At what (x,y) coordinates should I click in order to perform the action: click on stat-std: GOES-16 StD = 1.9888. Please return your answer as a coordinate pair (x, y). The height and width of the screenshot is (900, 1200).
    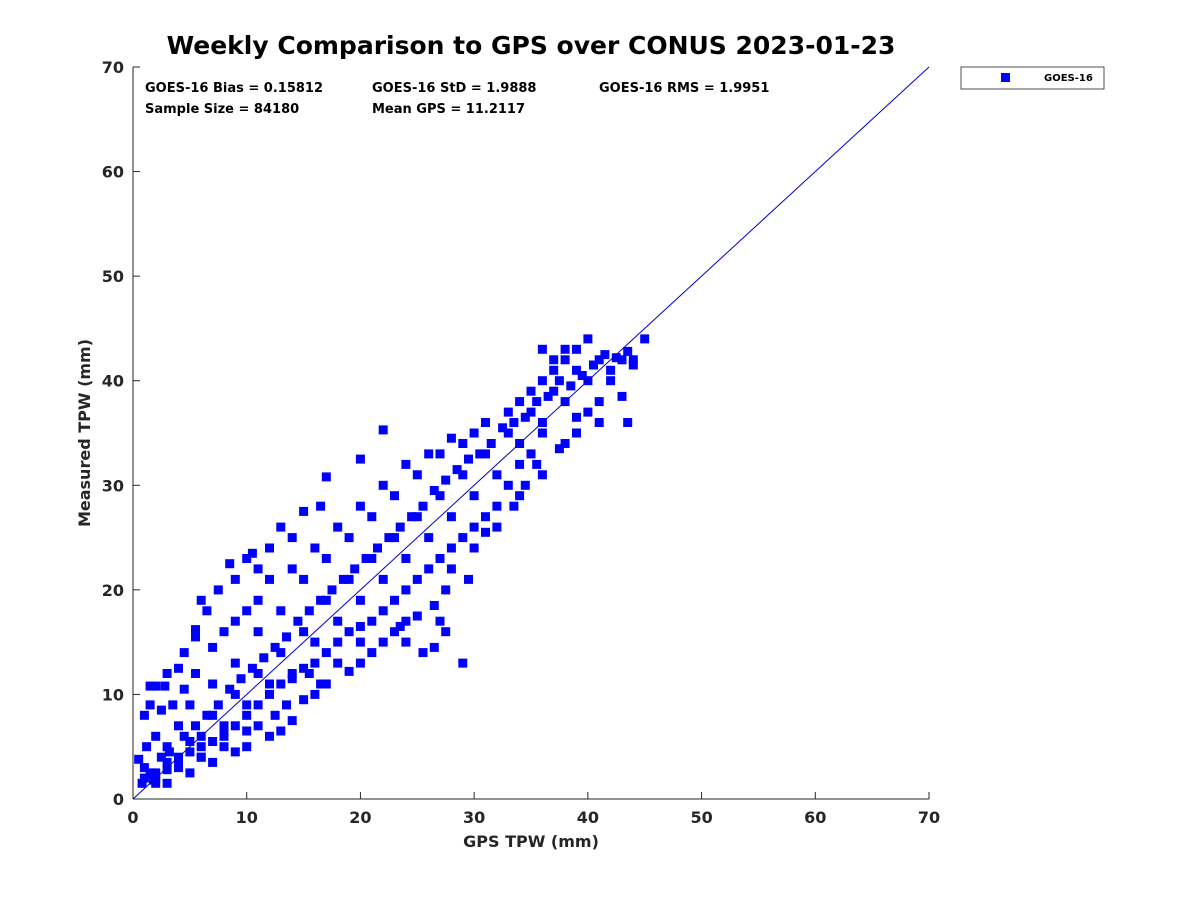
    Looking at the image, I should click on (454, 88).